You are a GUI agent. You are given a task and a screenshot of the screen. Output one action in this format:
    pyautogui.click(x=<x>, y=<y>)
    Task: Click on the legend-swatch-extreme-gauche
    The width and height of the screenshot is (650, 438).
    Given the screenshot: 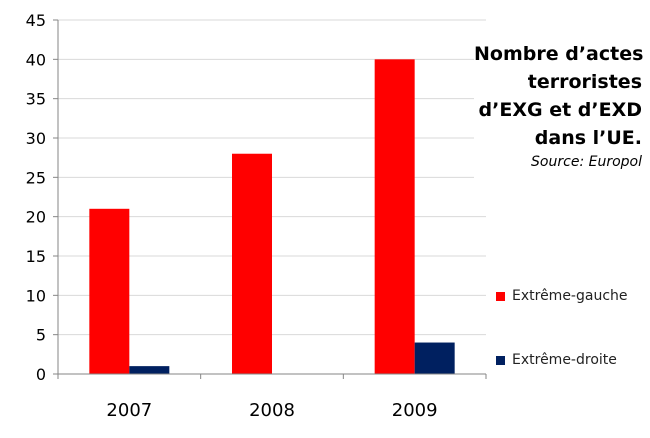 What is the action you would take?
    pyautogui.click(x=500, y=296)
    